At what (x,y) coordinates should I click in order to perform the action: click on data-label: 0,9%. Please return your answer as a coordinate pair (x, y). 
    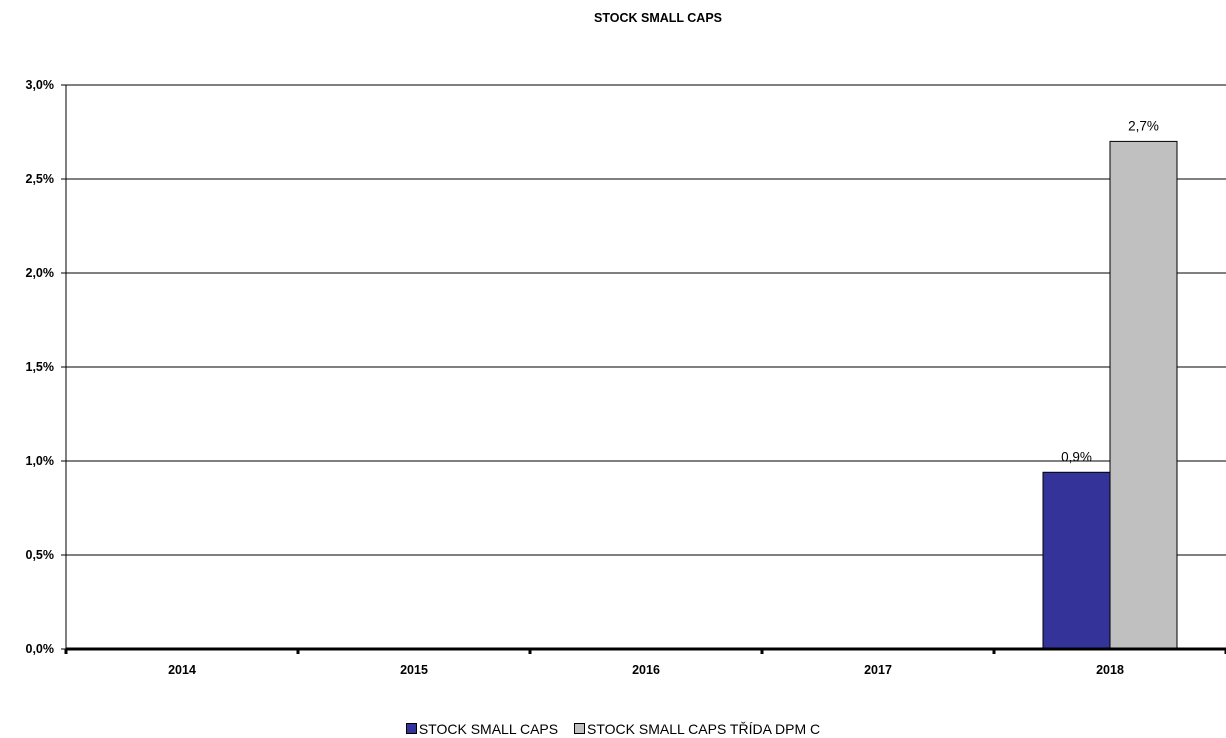
    Looking at the image, I should click on (1076, 456).